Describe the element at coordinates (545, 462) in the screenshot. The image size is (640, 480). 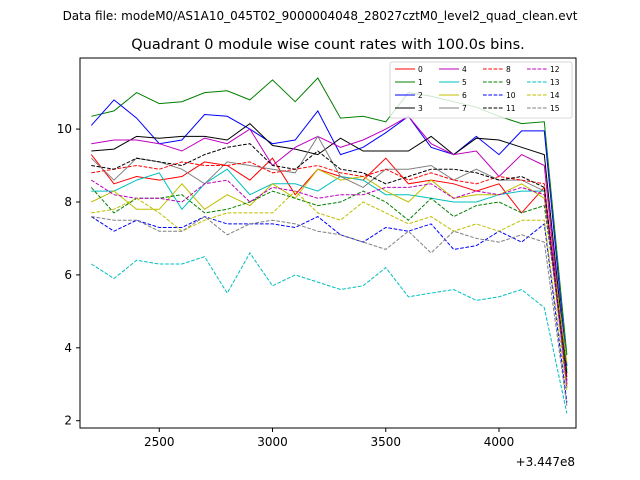
I see `x-offset-label: +3.447e8` at that location.